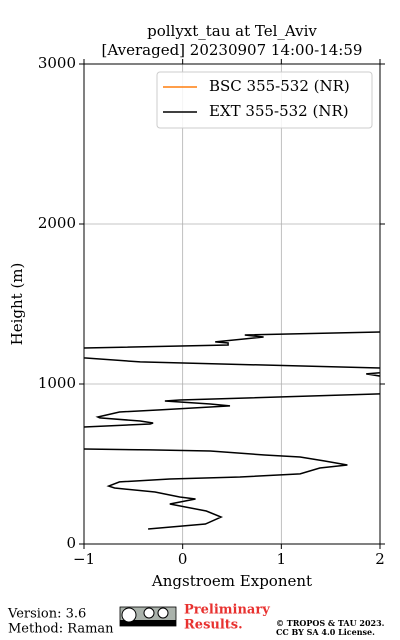 The width and height of the screenshot is (400, 640). What do you see at coordinates (227, 610) in the screenshot?
I see `preliminary: Preliminary` at bounding box center [227, 610].